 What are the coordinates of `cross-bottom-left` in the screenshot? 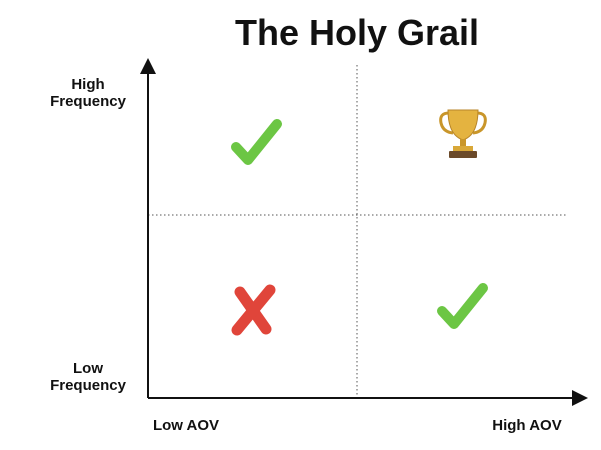 It's located at (253, 310).